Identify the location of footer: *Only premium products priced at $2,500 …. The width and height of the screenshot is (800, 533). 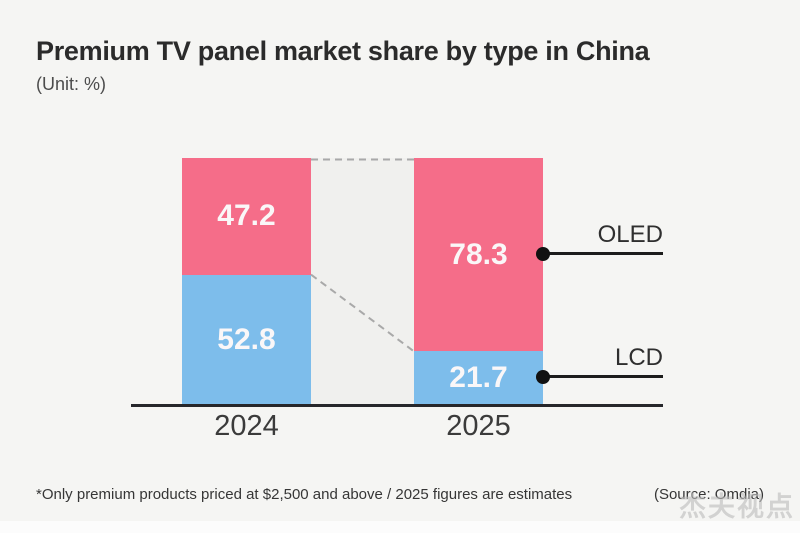
(400, 494).